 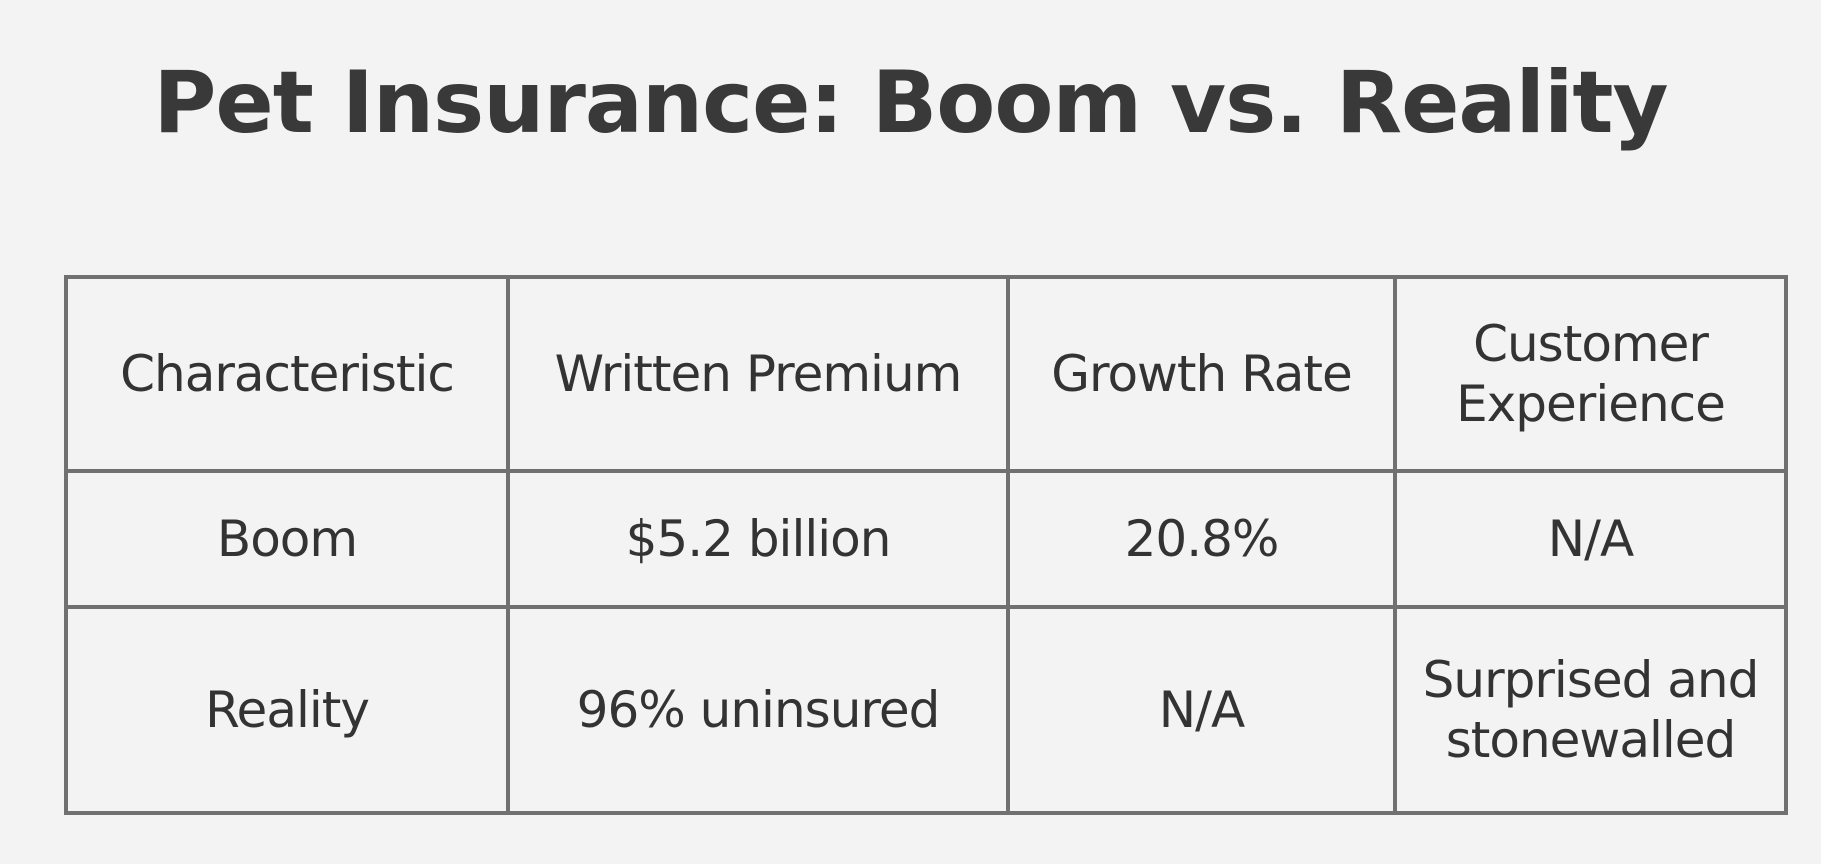 What do you see at coordinates (1201, 539) in the screenshot?
I see `cell-boom-growth-rate: 20.8%` at bounding box center [1201, 539].